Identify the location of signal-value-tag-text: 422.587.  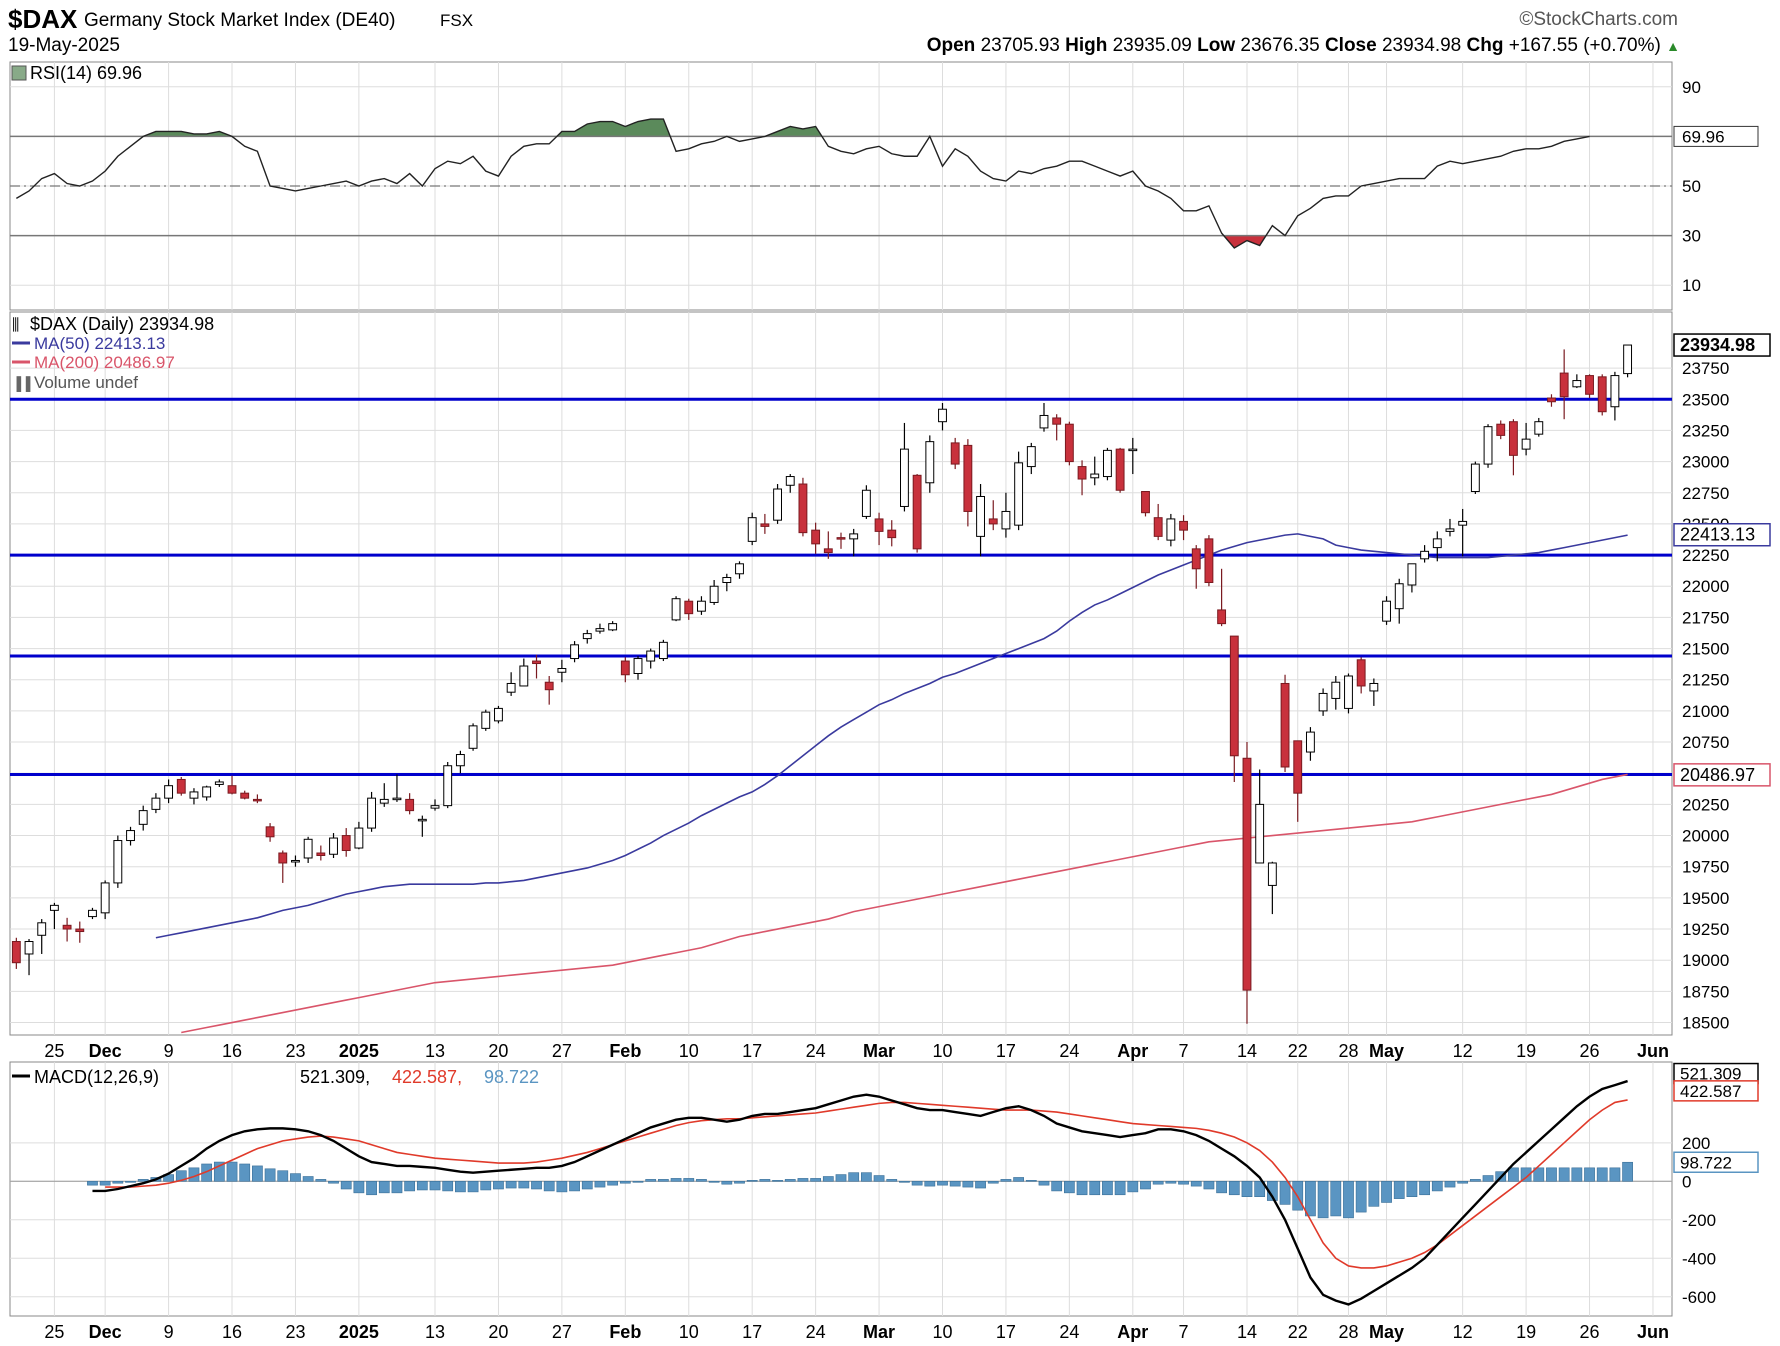
(1710, 1091).